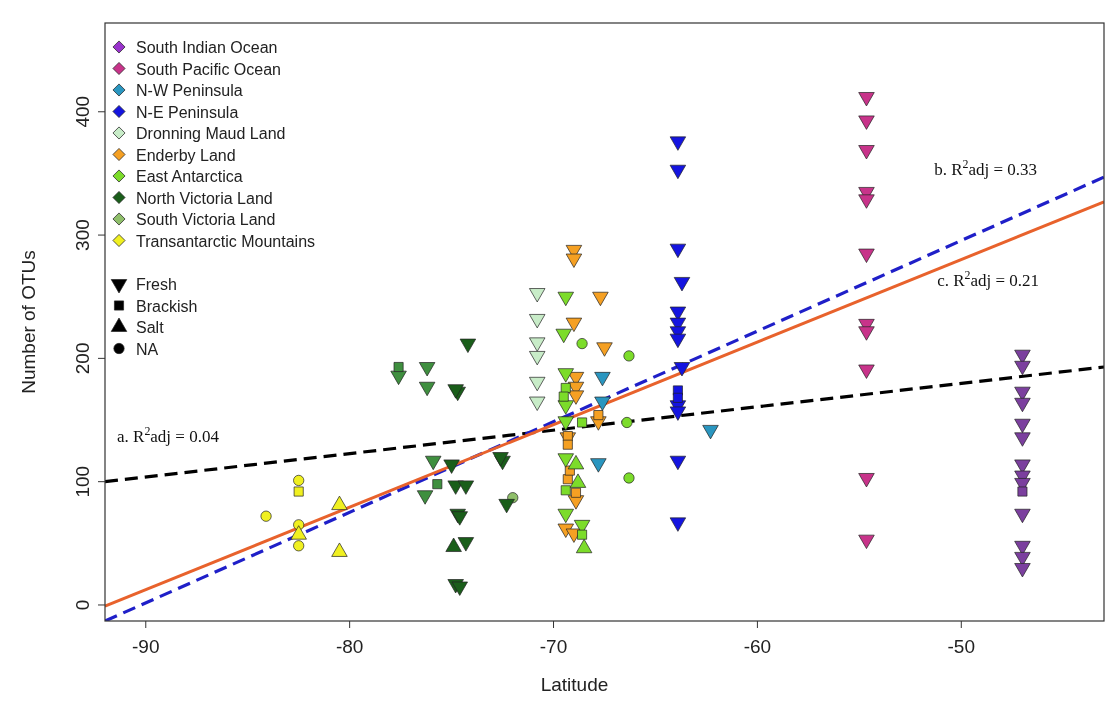 The image size is (1120, 709). Describe the element at coordinates (168, 434) in the screenshot. I see `annotation: a. R$^{2}$adj = 0.04` at that location.